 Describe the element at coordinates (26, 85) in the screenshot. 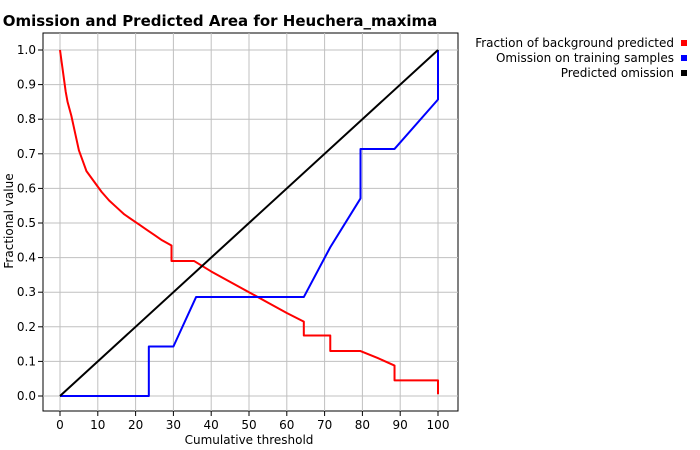

I see `y-tick-label: 0.9` at that location.